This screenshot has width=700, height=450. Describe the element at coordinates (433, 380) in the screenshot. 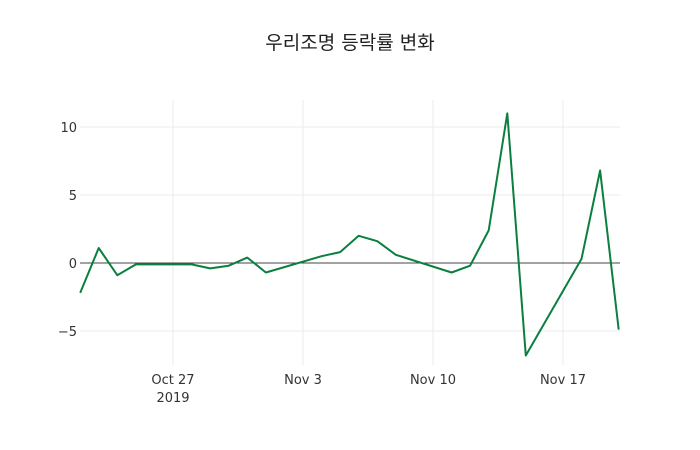

I see `x-tick-label: Nov 10` at that location.